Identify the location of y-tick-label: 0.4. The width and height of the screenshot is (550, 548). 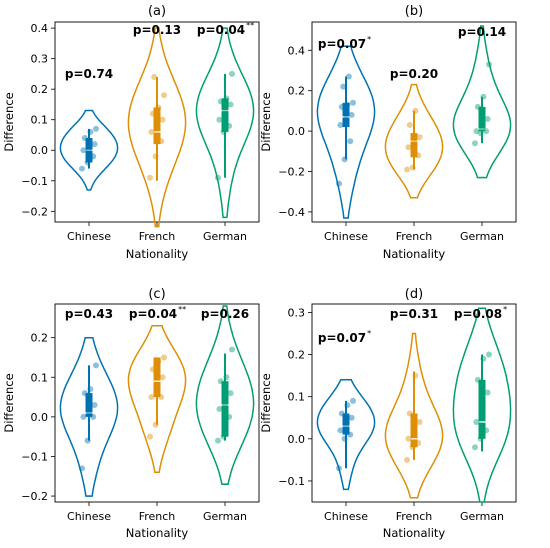
(297, 50).